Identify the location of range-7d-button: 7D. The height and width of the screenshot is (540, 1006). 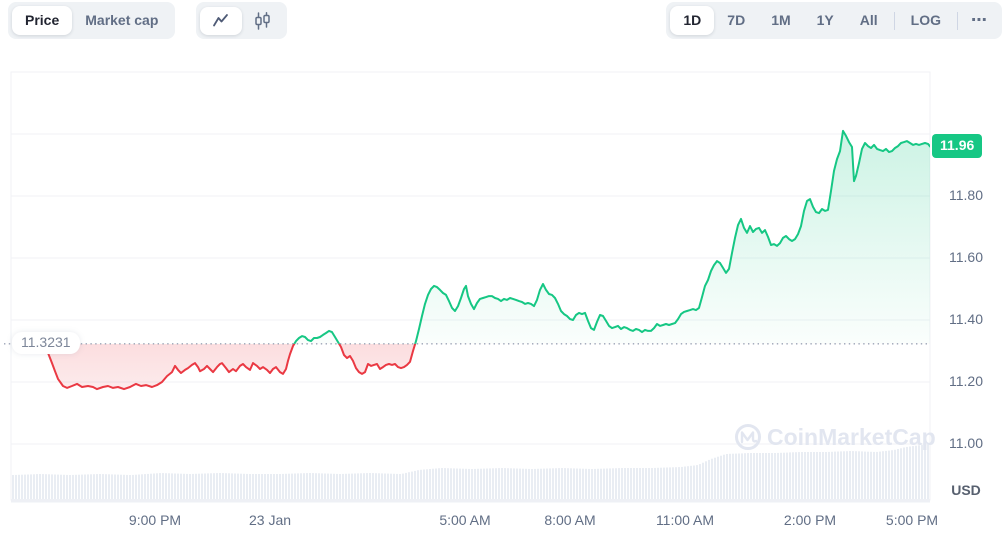
(736, 20).